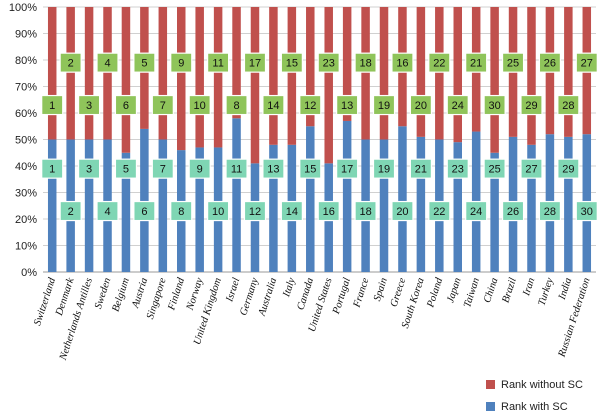 The height and width of the screenshot is (419, 600). What do you see at coordinates (510, 290) in the screenshot?
I see `x-tick-label: Brazil` at bounding box center [510, 290].